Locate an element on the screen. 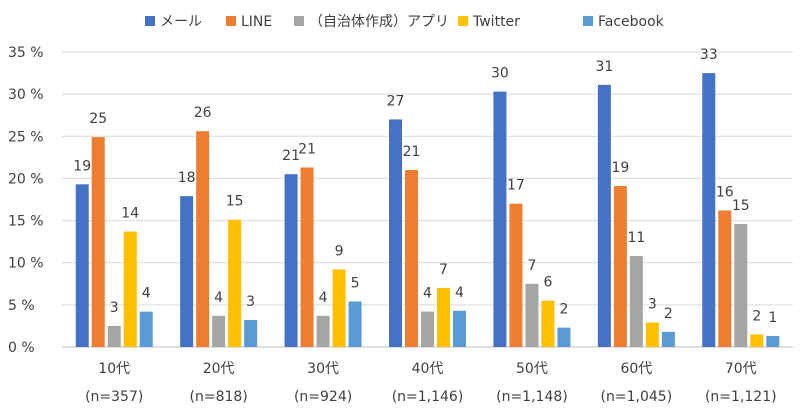  legend-label: Twitter is located at coordinates (496, 22).